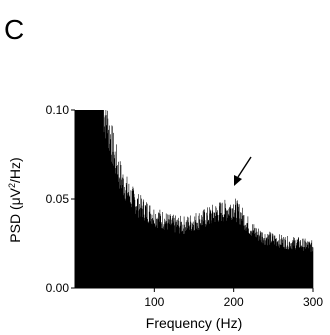 The height and width of the screenshot is (335, 330). I want to click on y-tick-label: 0.05, so click(58, 199).